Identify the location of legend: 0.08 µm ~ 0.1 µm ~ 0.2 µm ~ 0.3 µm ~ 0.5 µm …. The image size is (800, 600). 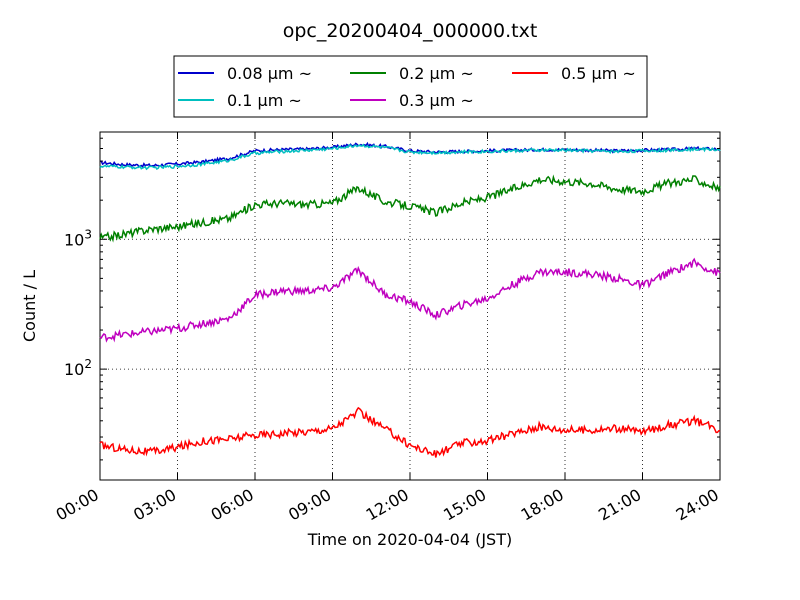
(410, 86).